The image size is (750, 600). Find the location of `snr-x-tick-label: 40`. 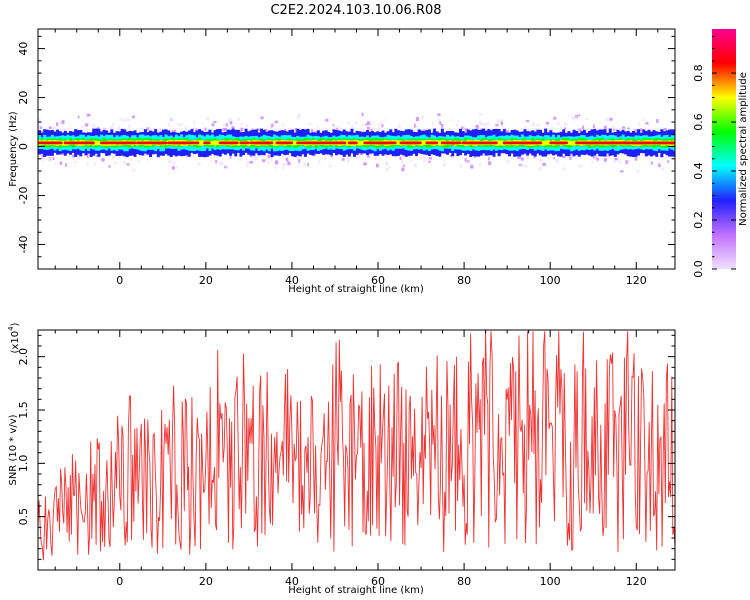

snr-x-tick-label: 40 is located at coordinates (292, 581).